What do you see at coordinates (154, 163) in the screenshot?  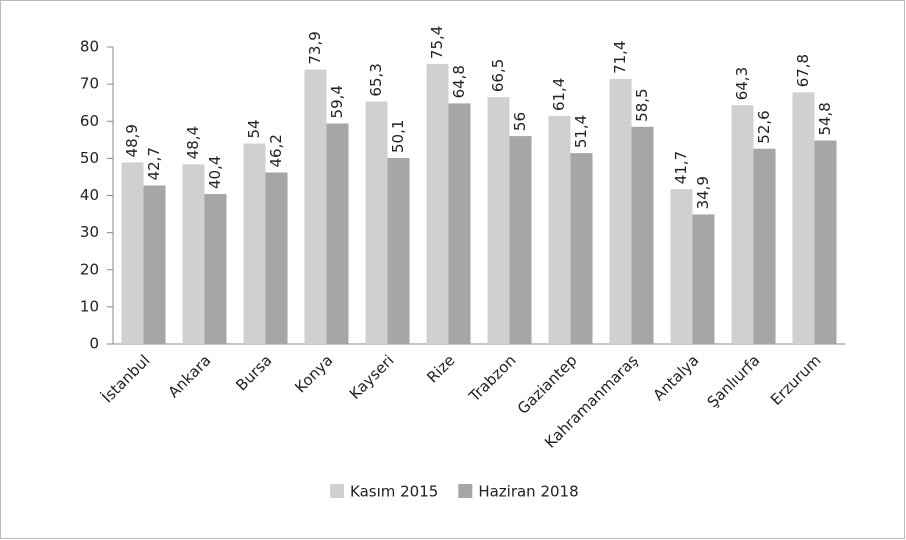 I see `data-label: 42,7` at bounding box center [154, 163].